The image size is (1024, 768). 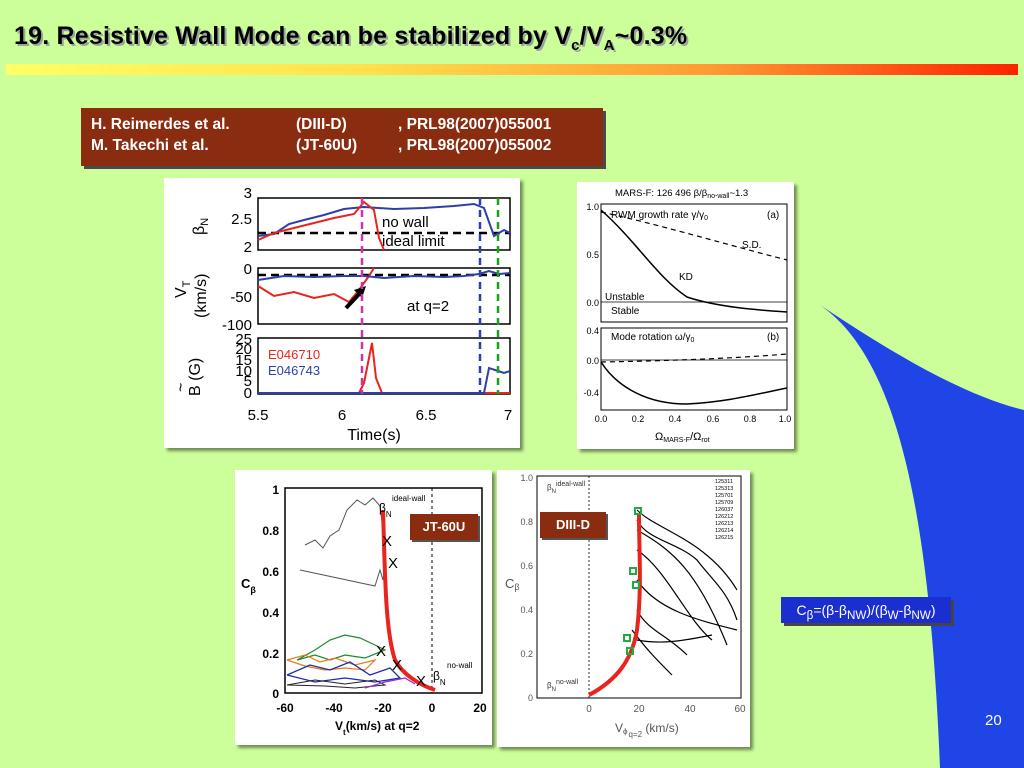 What do you see at coordinates (592, 255) in the screenshot?
I see `tick-label: 0.5` at bounding box center [592, 255].